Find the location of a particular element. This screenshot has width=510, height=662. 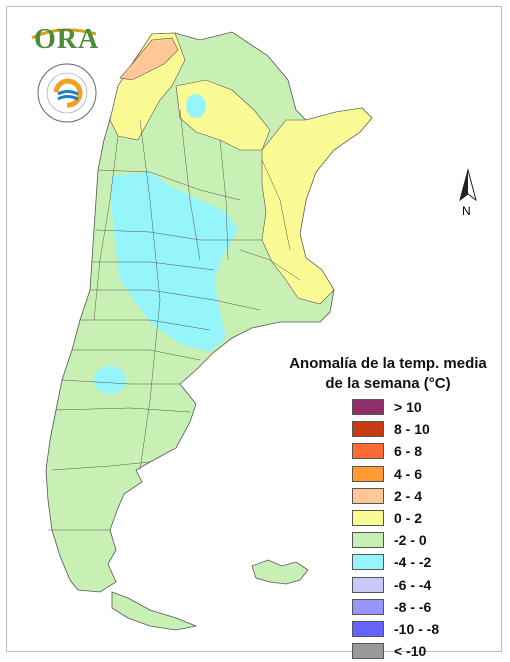

legend-label: 8 - 10 is located at coordinates (412, 429).